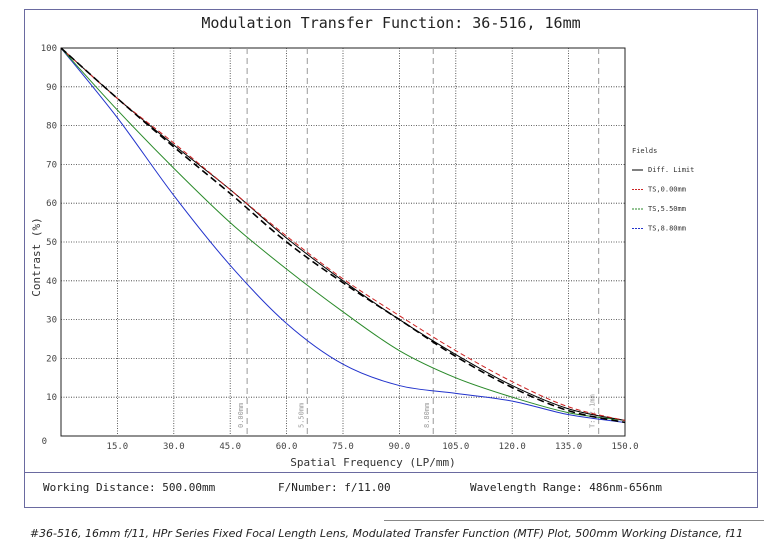 This screenshot has width=773, height=552. Describe the element at coordinates (574, 520) in the screenshot. I see `caption-separator` at that location.